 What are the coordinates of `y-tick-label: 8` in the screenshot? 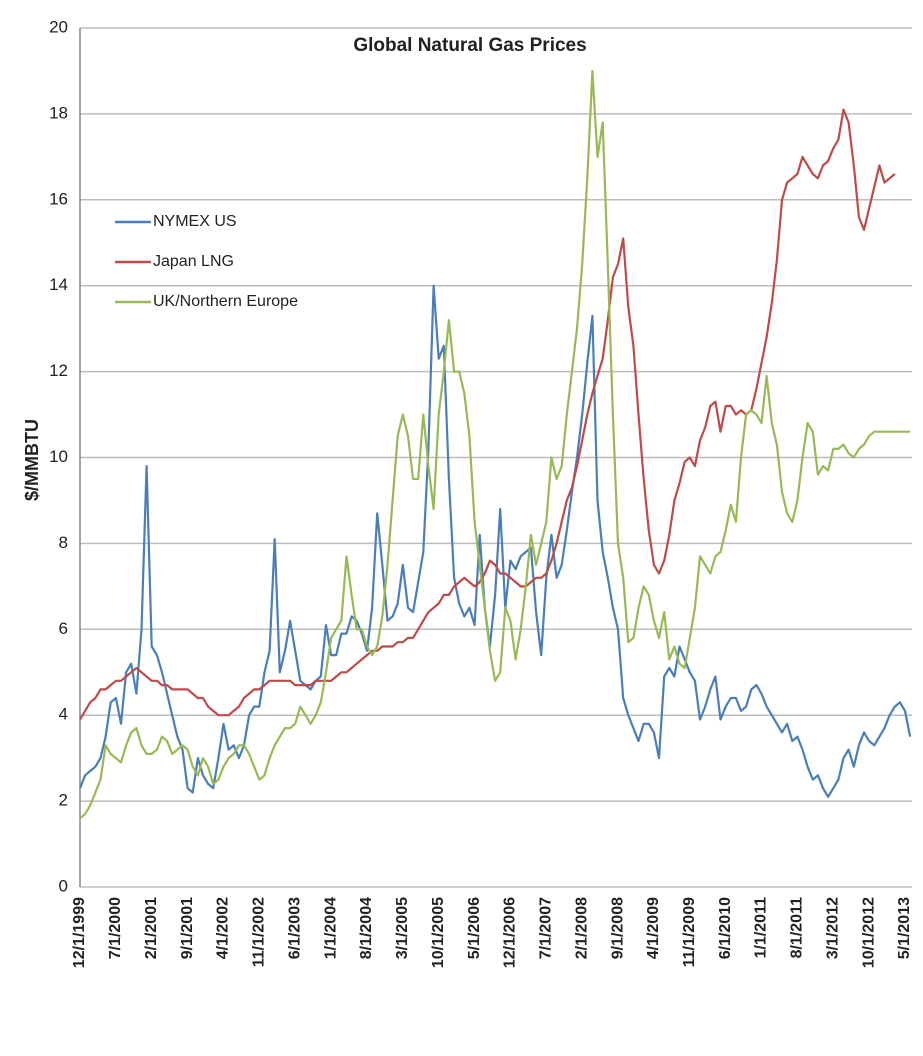 It's located at (63, 542).